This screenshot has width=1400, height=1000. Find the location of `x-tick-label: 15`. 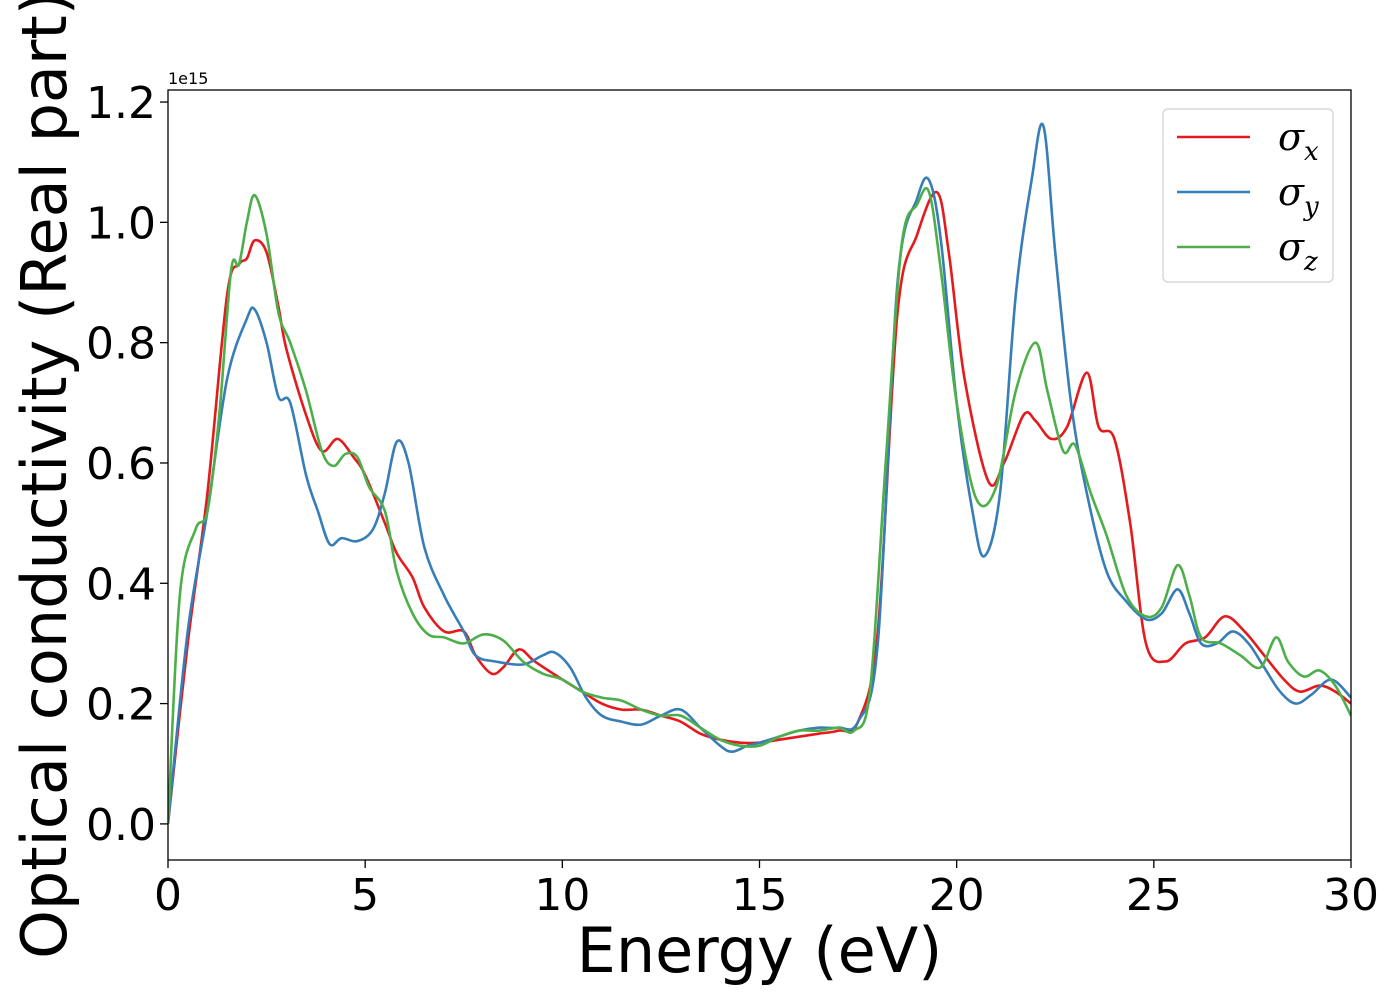

x-tick-label: 15 is located at coordinates (760, 895).